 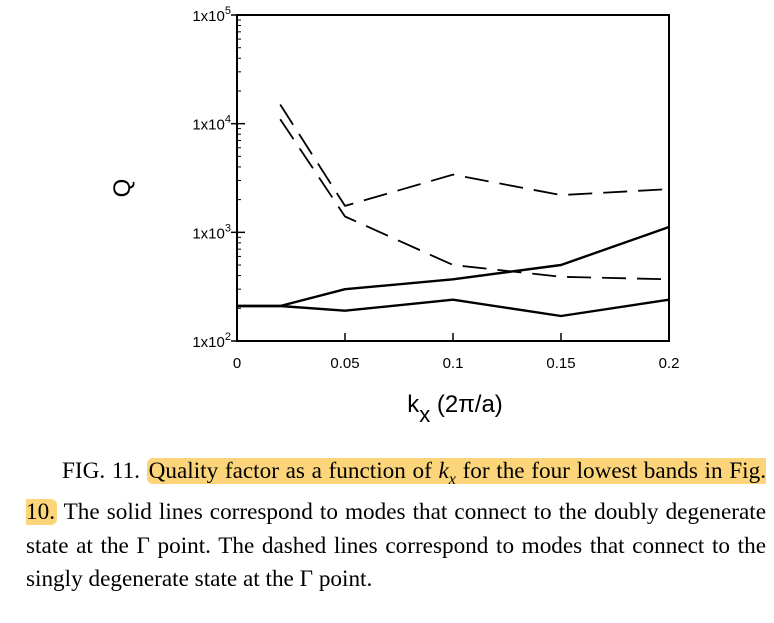 I want to click on y-tick-label: 1x10⁴, so click(x=211, y=124).